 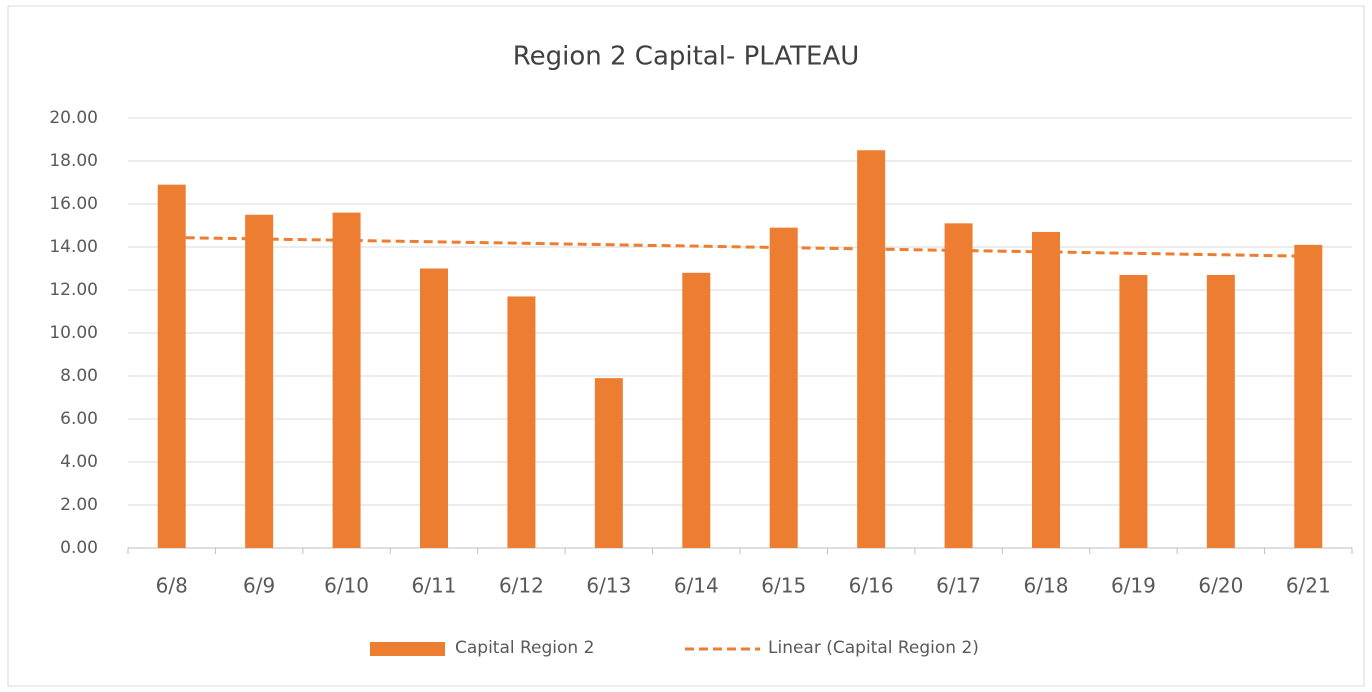 What do you see at coordinates (1220, 586) in the screenshot?
I see `x-tick-label: 6/20` at bounding box center [1220, 586].